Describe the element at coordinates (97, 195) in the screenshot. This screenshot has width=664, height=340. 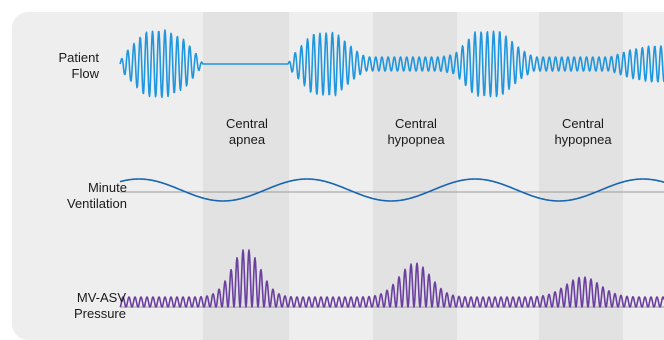
I see `row-label-minute-ventilation: Minute Ventilation` at that location.